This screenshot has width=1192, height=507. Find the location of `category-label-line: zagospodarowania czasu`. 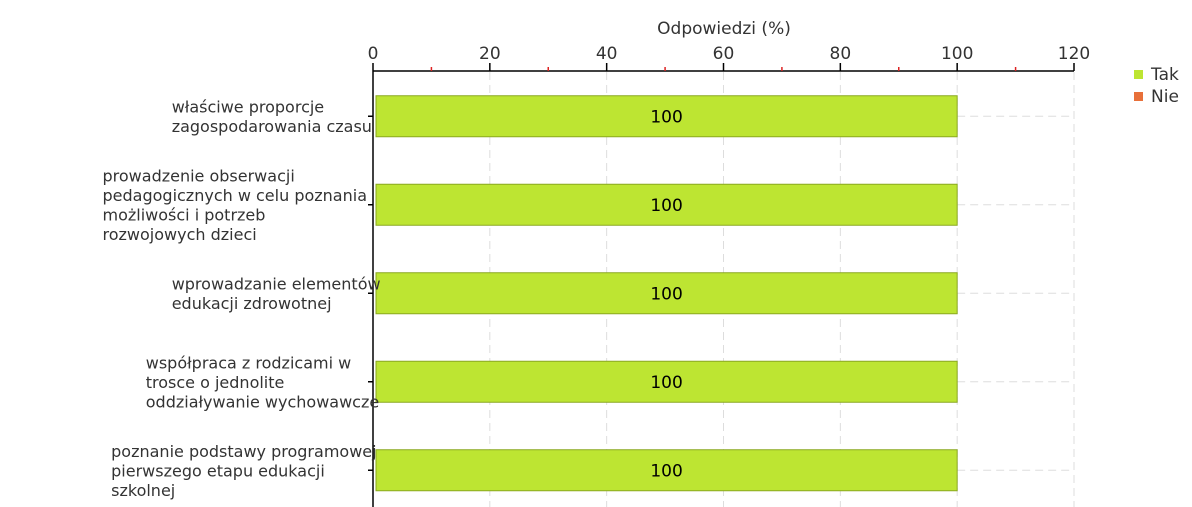

category-label-line: zagospodarowania czasu is located at coordinates (272, 126).